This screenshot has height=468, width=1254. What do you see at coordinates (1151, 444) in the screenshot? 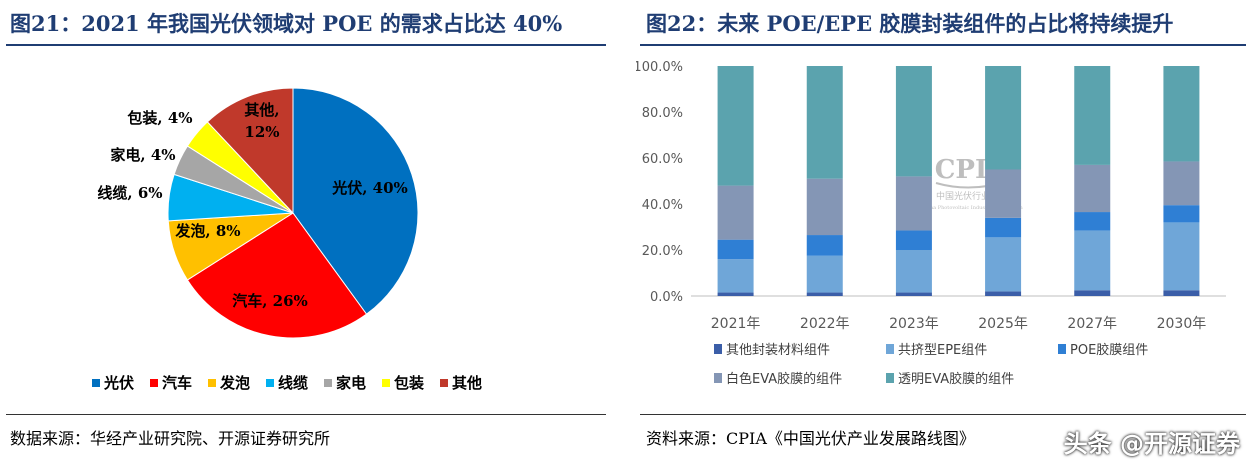
I see `watermark-text: 头条 @开源证券` at bounding box center [1151, 444].